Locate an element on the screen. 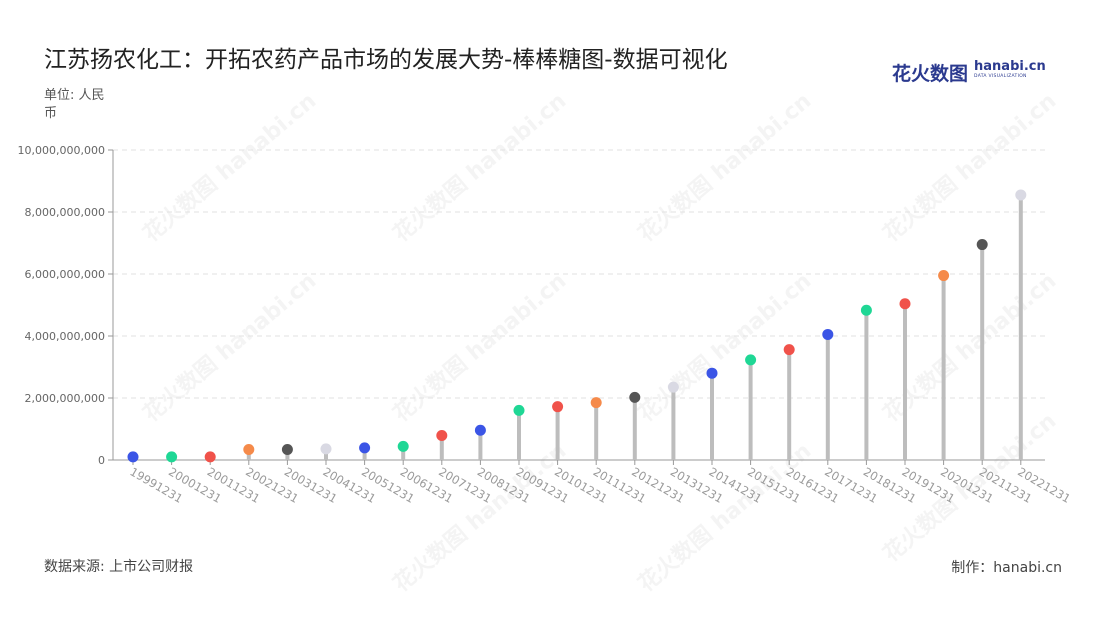 The width and height of the screenshot is (1100, 620). unit-label: 单位: 人民币 is located at coordinates (74, 104).